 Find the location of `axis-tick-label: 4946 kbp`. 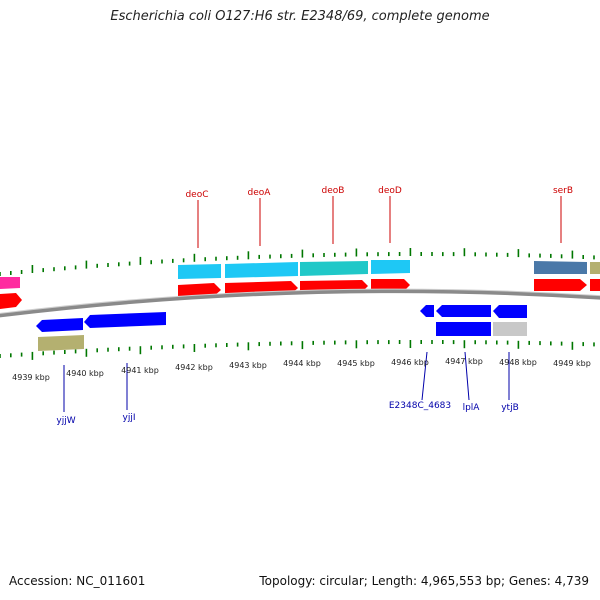

axis-tick-label: 4946 kbp is located at coordinates (410, 362).